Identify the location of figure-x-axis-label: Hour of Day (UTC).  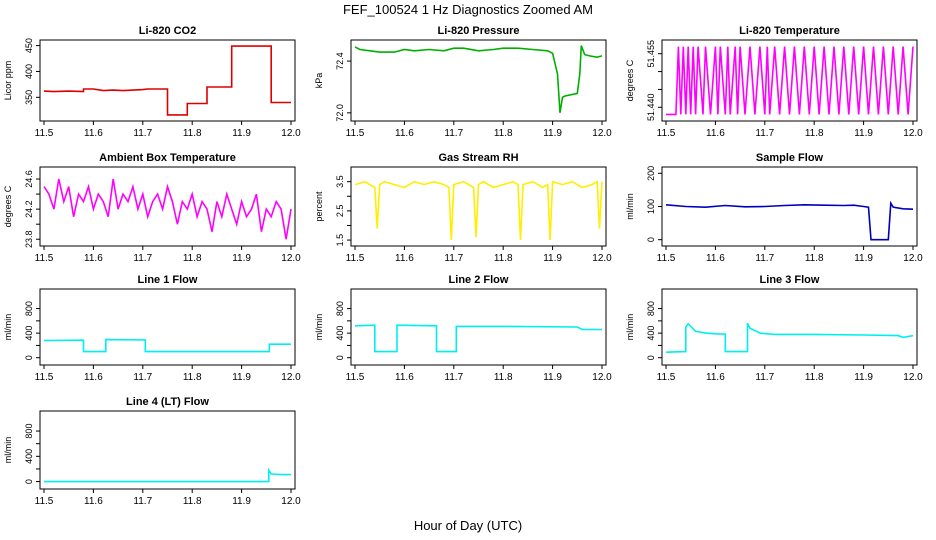
(468, 525).